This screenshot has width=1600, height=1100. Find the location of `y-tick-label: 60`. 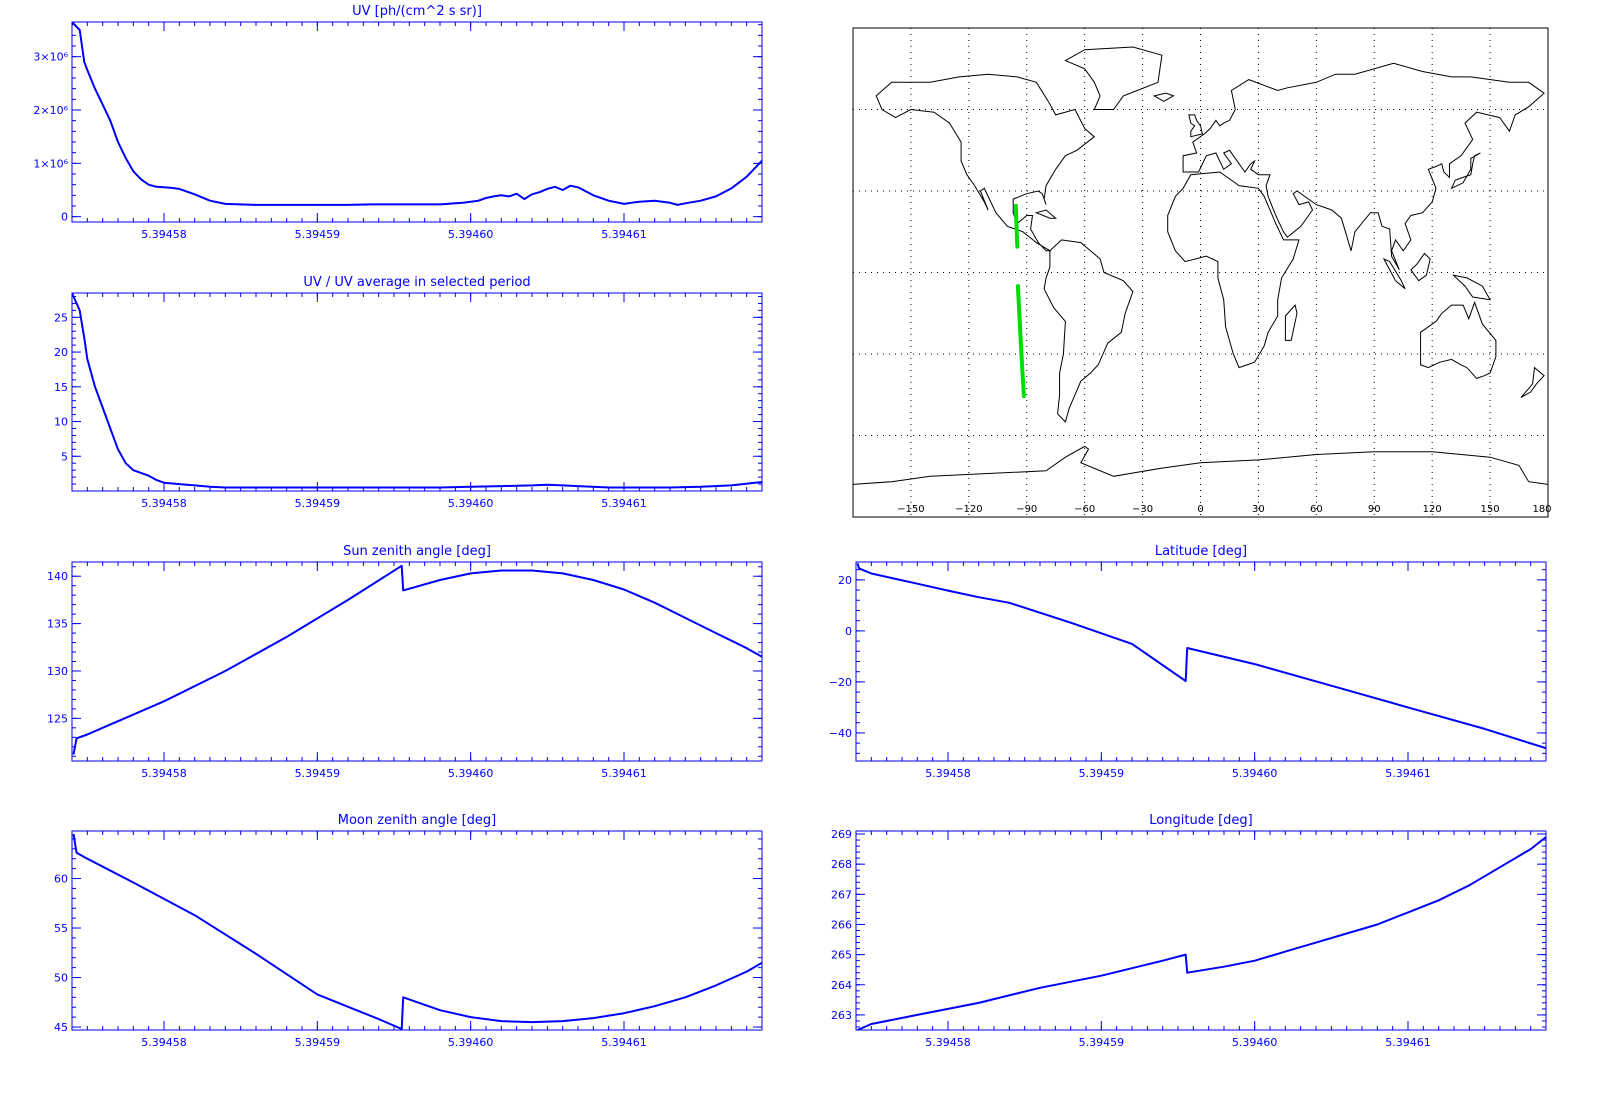

y-tick-label: 60 is located at coordinates (61, 879).